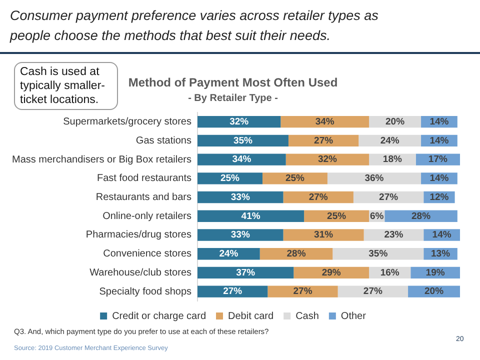 This screenshot has height=360, width=480. I want to click on text: Cash is used at typically smaller-ticket locations., so click(66, 86).